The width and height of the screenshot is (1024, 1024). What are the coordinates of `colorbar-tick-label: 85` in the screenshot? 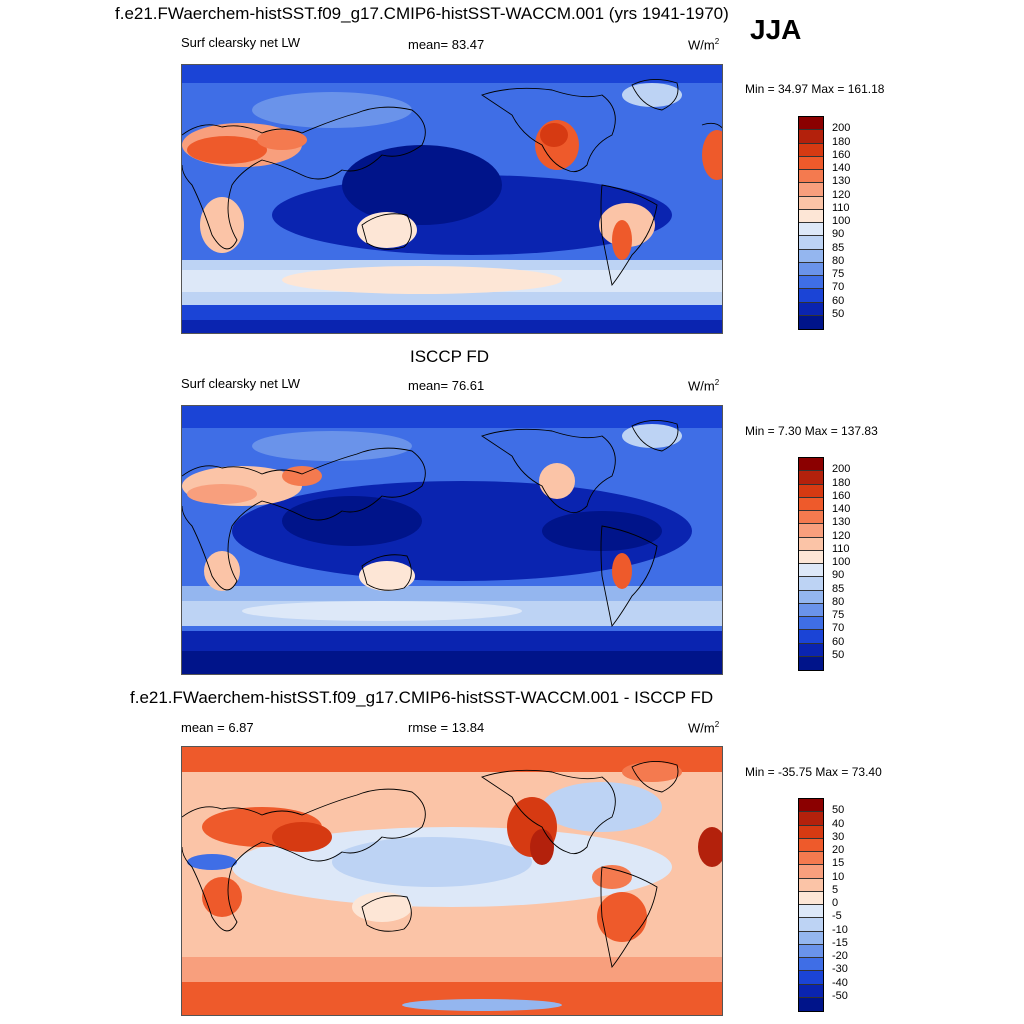 It's located at (838, 247).